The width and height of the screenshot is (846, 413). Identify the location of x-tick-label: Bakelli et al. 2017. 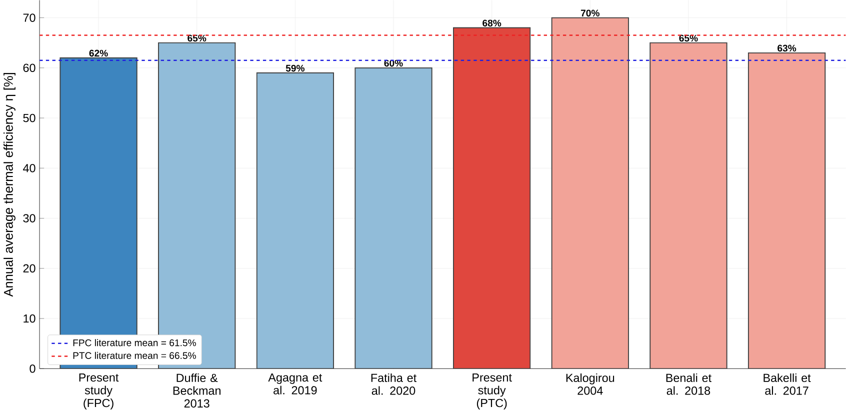
(787, 384).